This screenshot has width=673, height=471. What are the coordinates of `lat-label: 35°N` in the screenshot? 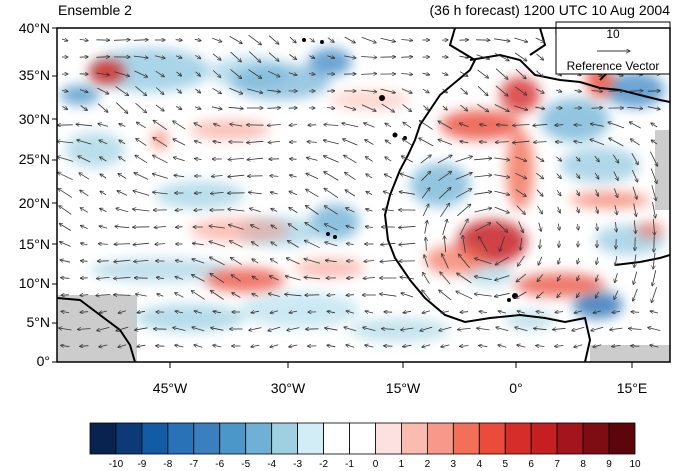 It's located at (34, 75).